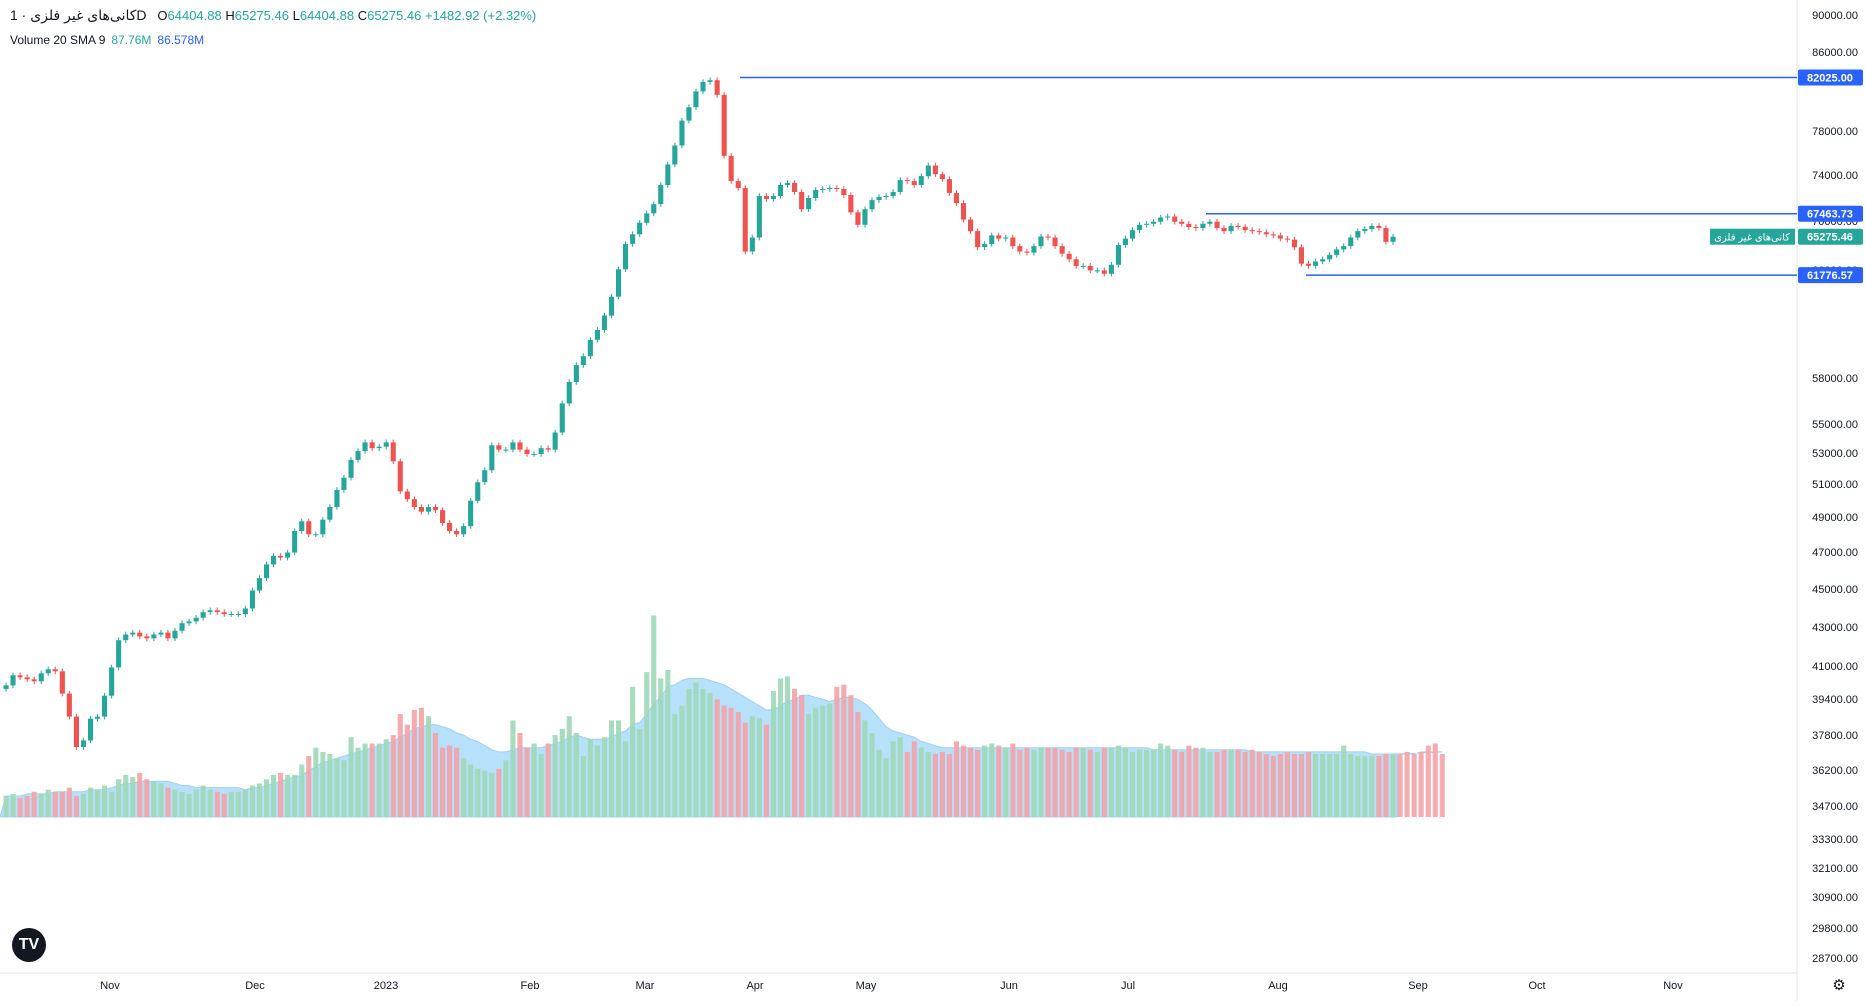 This screenshot has width=1865, height=1006. Describe the element at coordinates (1278, 986) in the screenshot. I see `time-tick-label: Aug` at that location.